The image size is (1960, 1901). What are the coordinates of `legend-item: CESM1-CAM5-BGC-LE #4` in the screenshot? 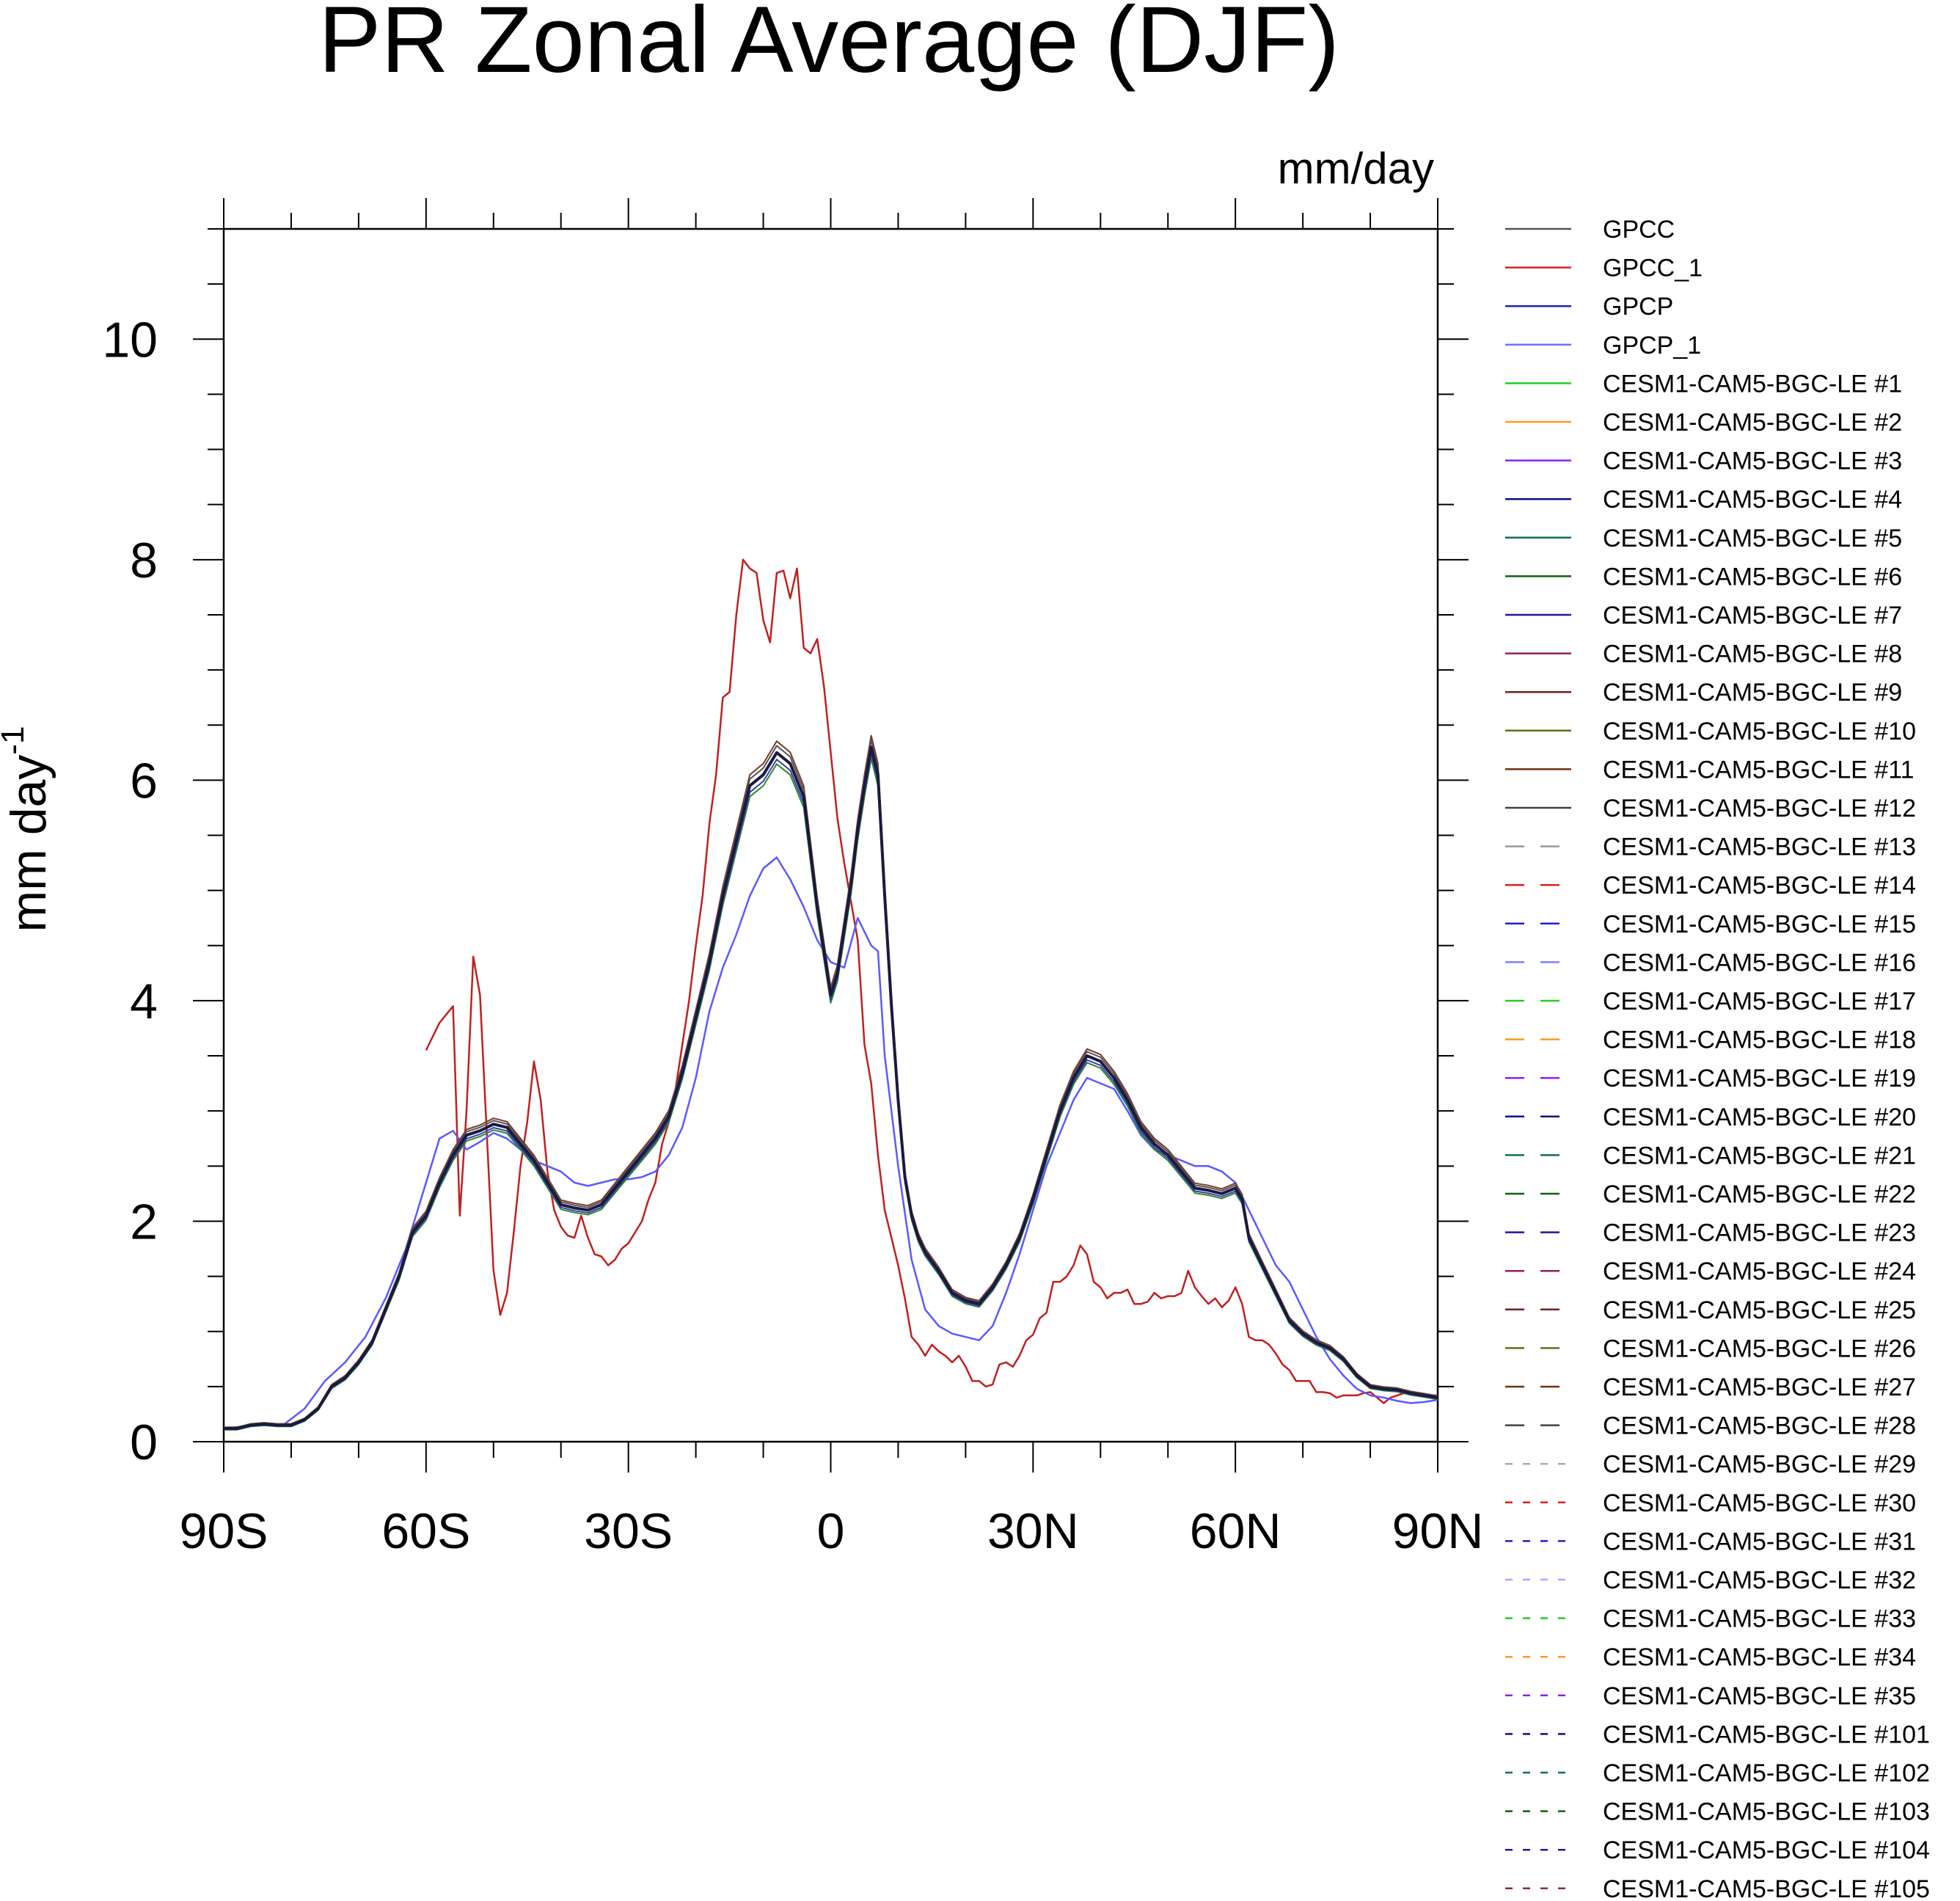 It's located at (1703, 500).